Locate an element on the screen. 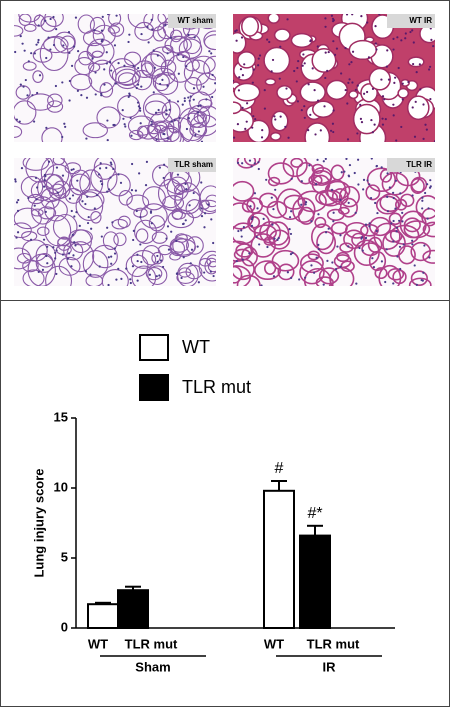 Image resolution: width=450 pixels, height=712 pixels. image-label: TLR IR is located at coordinates (419, 164).